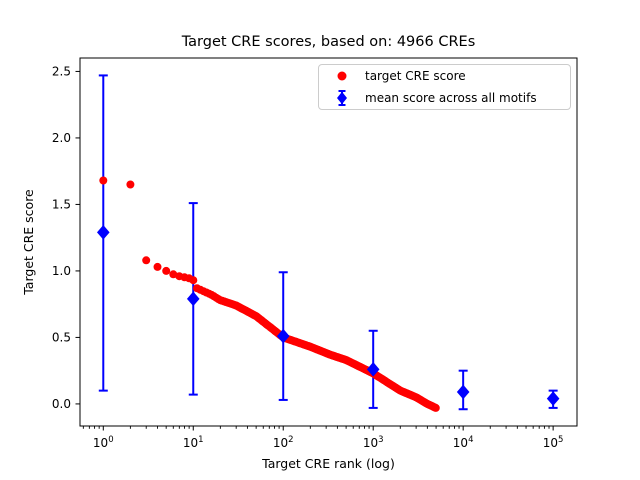 The width and height of the screenshot is (640, 480). Describe the element at coordinates (323, 438) in the screenshot. I see `x-axis-ticks: 10⁰ 10¹ 10² 10³ 10⁴ 10⁵` at that location.